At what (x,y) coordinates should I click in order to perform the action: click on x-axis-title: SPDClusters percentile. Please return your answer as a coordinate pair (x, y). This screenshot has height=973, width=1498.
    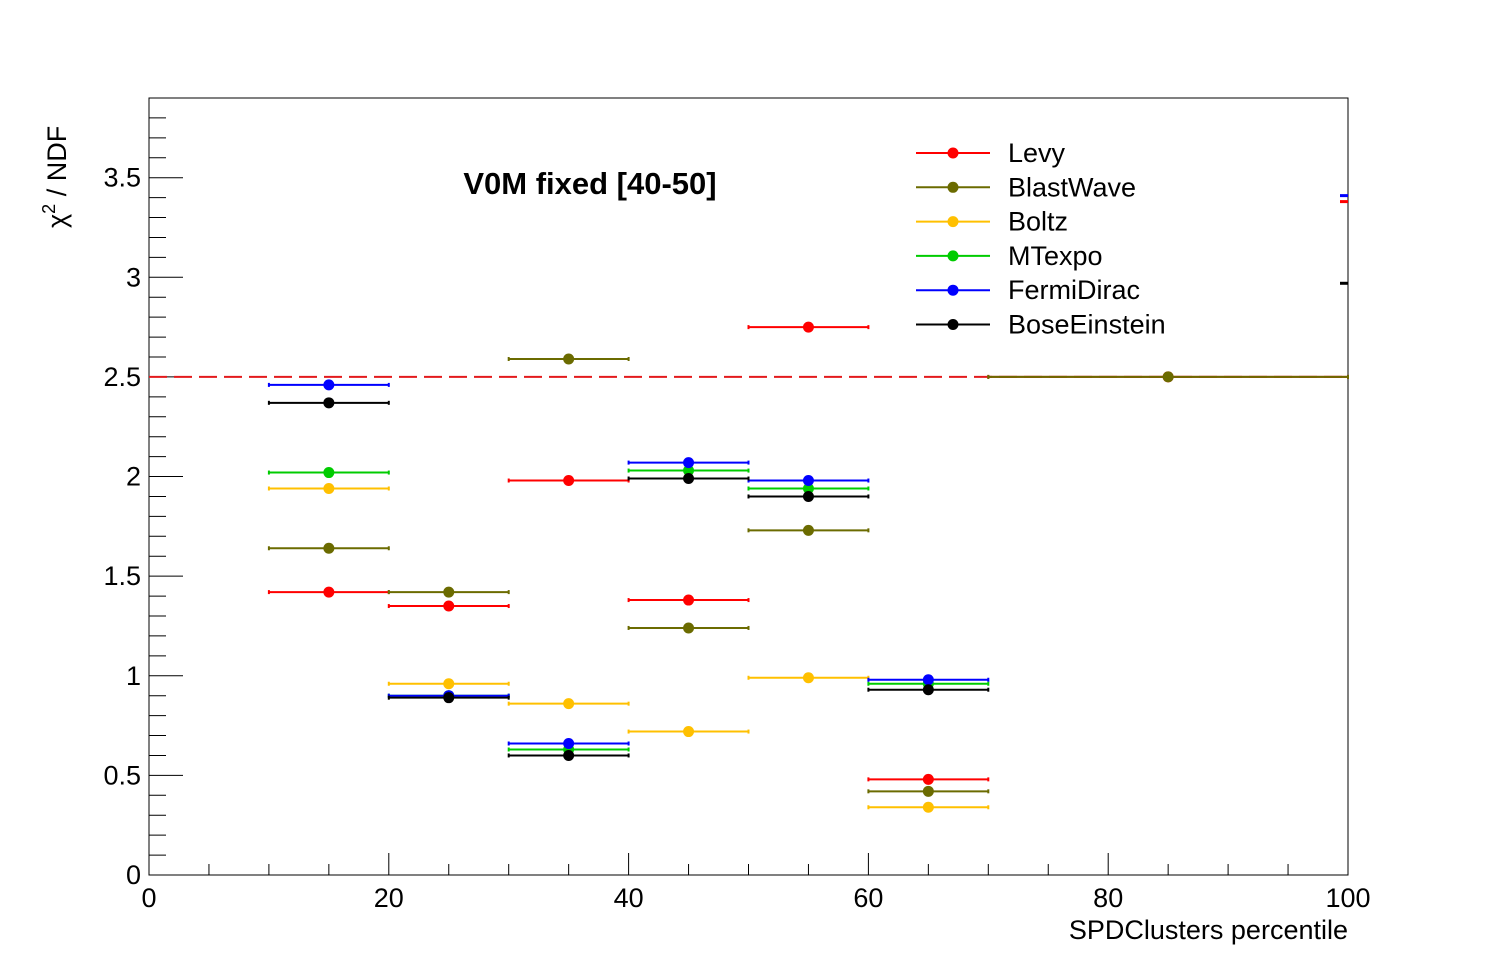
    Looking at the image, I should click on (1208, 930).